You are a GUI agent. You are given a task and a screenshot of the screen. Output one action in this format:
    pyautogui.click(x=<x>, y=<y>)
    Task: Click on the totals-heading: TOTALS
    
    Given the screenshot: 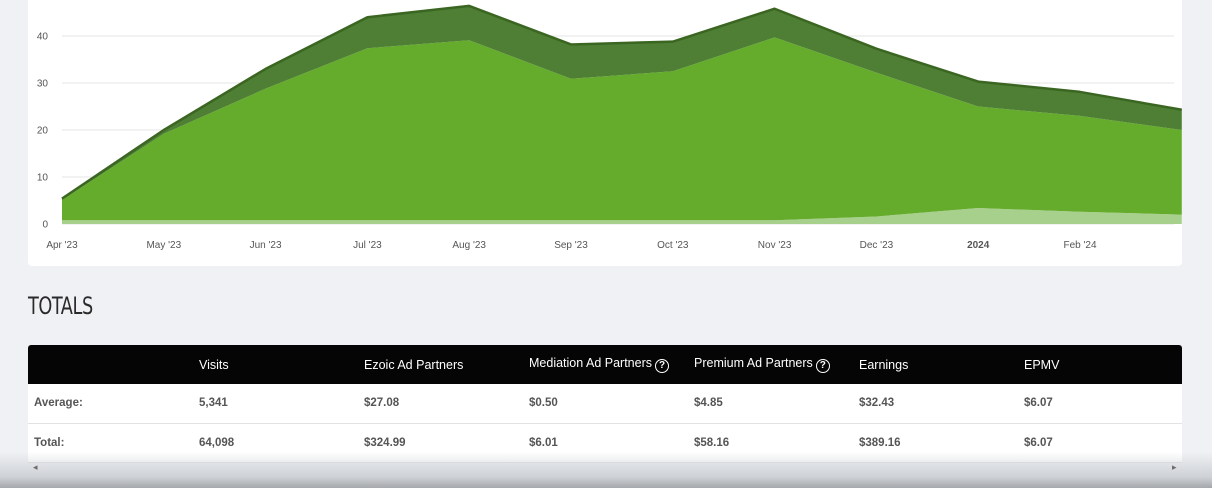 What is the action you would take?
    pyautogui.click(x=60, y=306)
    